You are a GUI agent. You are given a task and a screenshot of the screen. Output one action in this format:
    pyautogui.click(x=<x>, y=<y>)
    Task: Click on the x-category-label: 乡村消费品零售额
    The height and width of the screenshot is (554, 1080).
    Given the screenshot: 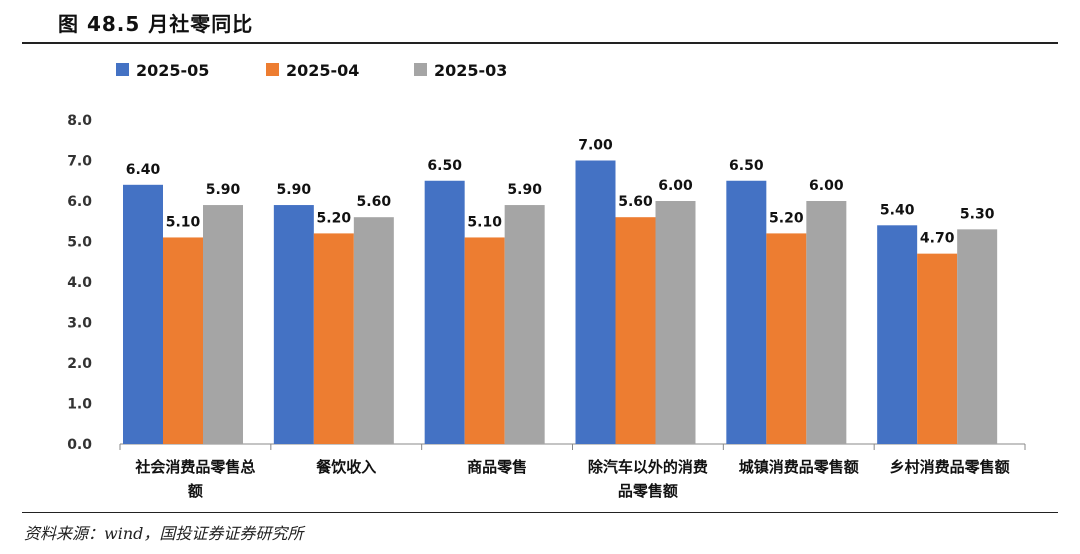 What is the action you would take?
    pyautogui.click(x=950, y=467)
    